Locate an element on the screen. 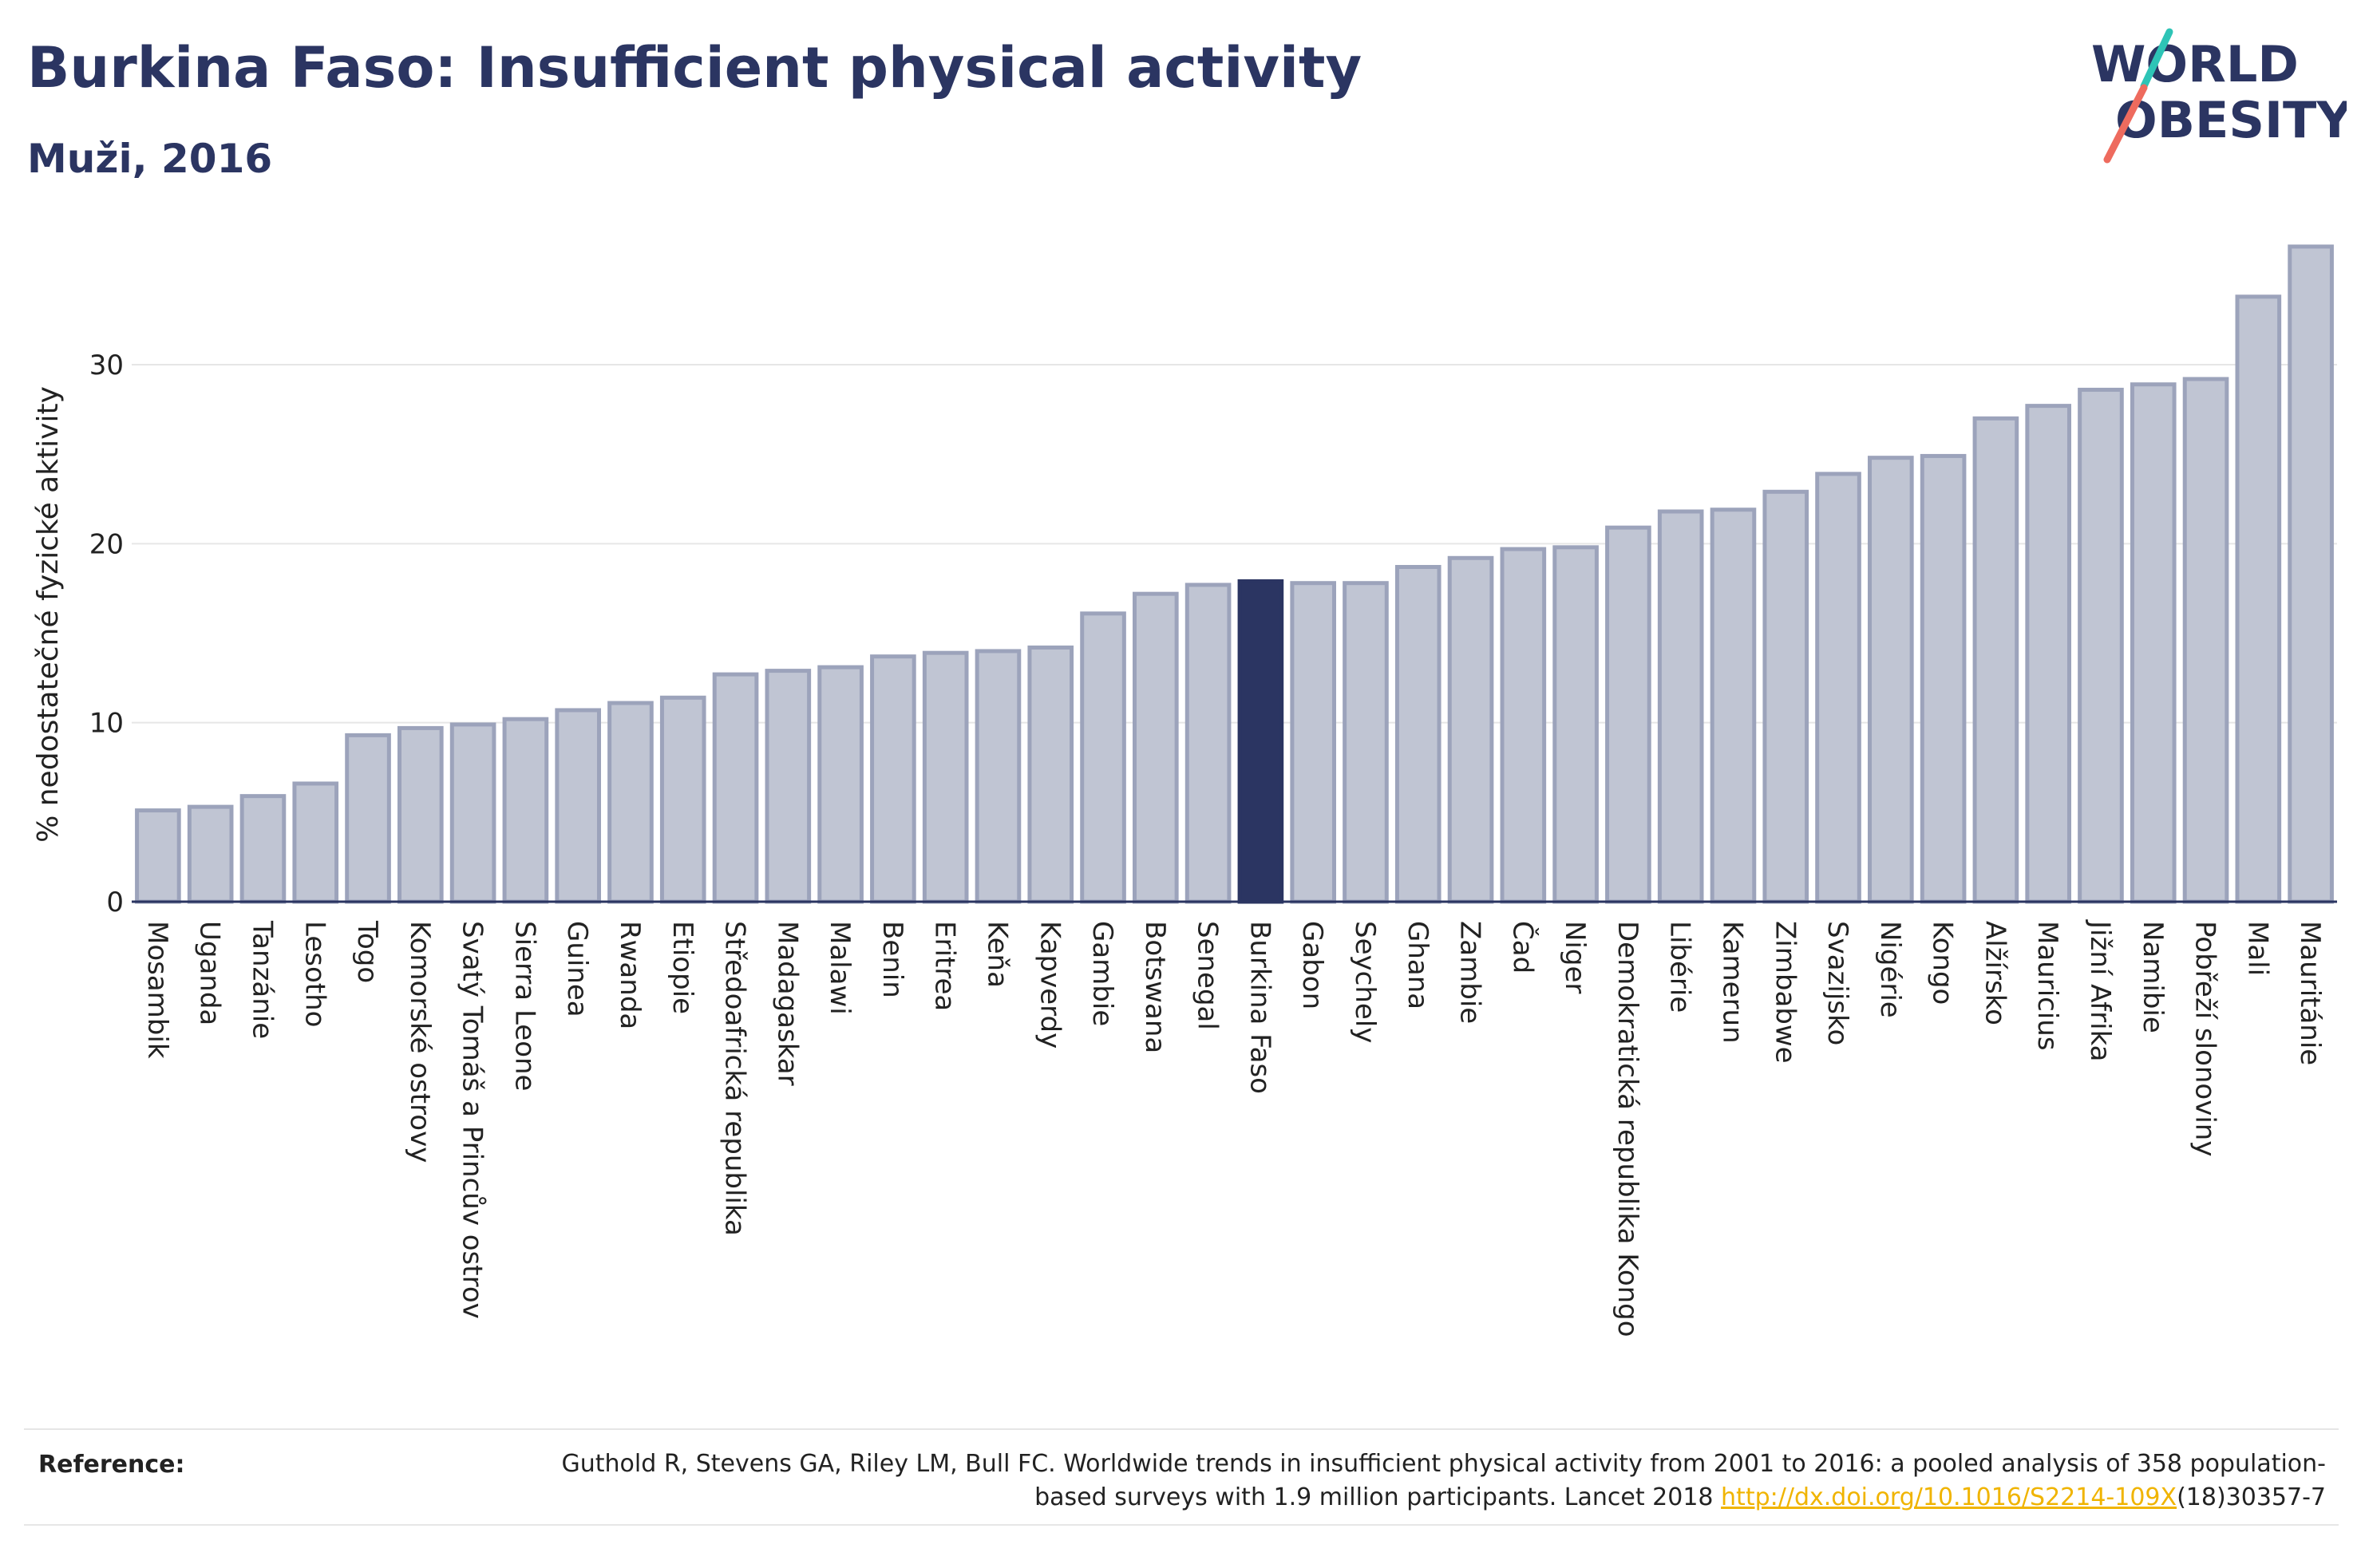 This screenshot has height=1568, width=2361. reference-citation-suffix: (18)30357-7 is located at coordinates (2251, 1497).